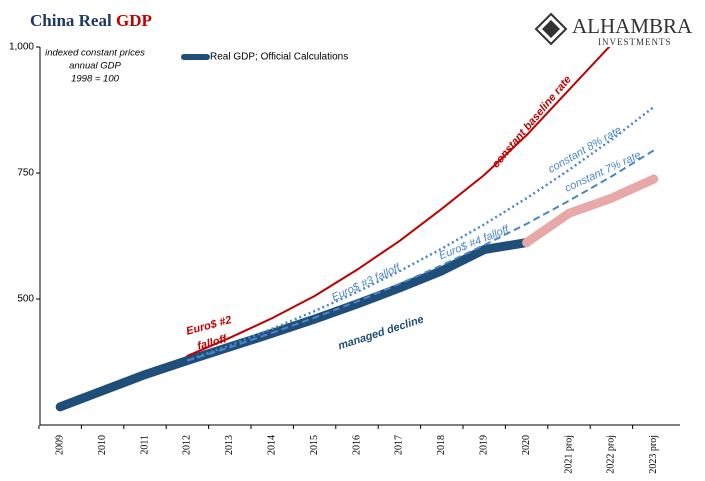 This screenshot has height=481, width=705. What do you see at coordinates (102, 445) in the screenshot?
I see `x-tick-label: 2010` at bounding box center [102, 445].